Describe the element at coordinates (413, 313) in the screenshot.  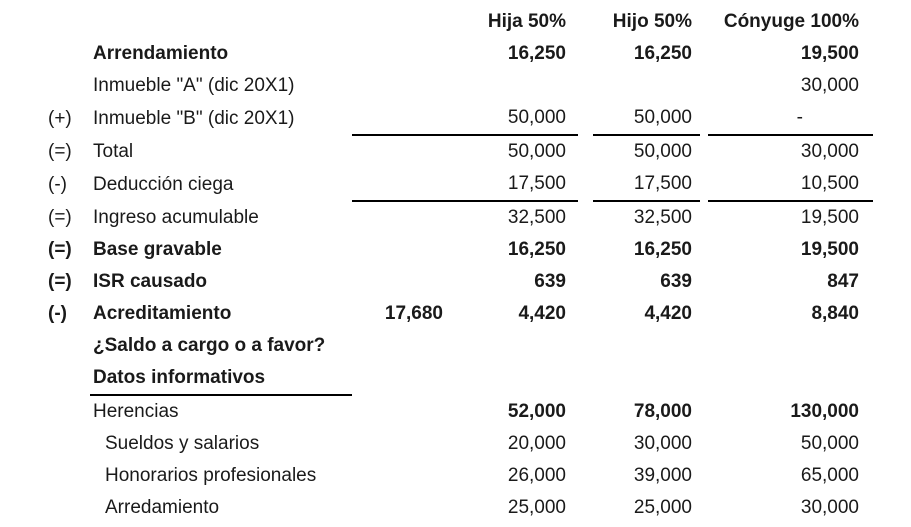
I see `row-value-extra: 17,680` at that location.